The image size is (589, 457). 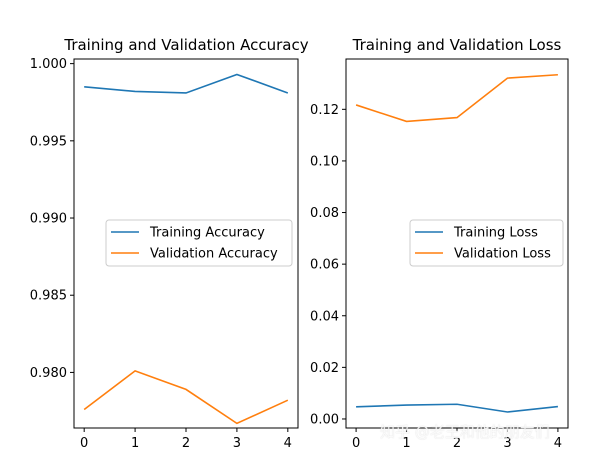 What do you see at coordinates (502, 254) in the screenshot?
I see `loss-legend-label: Validation Loss` at bounding box center [502, 254].